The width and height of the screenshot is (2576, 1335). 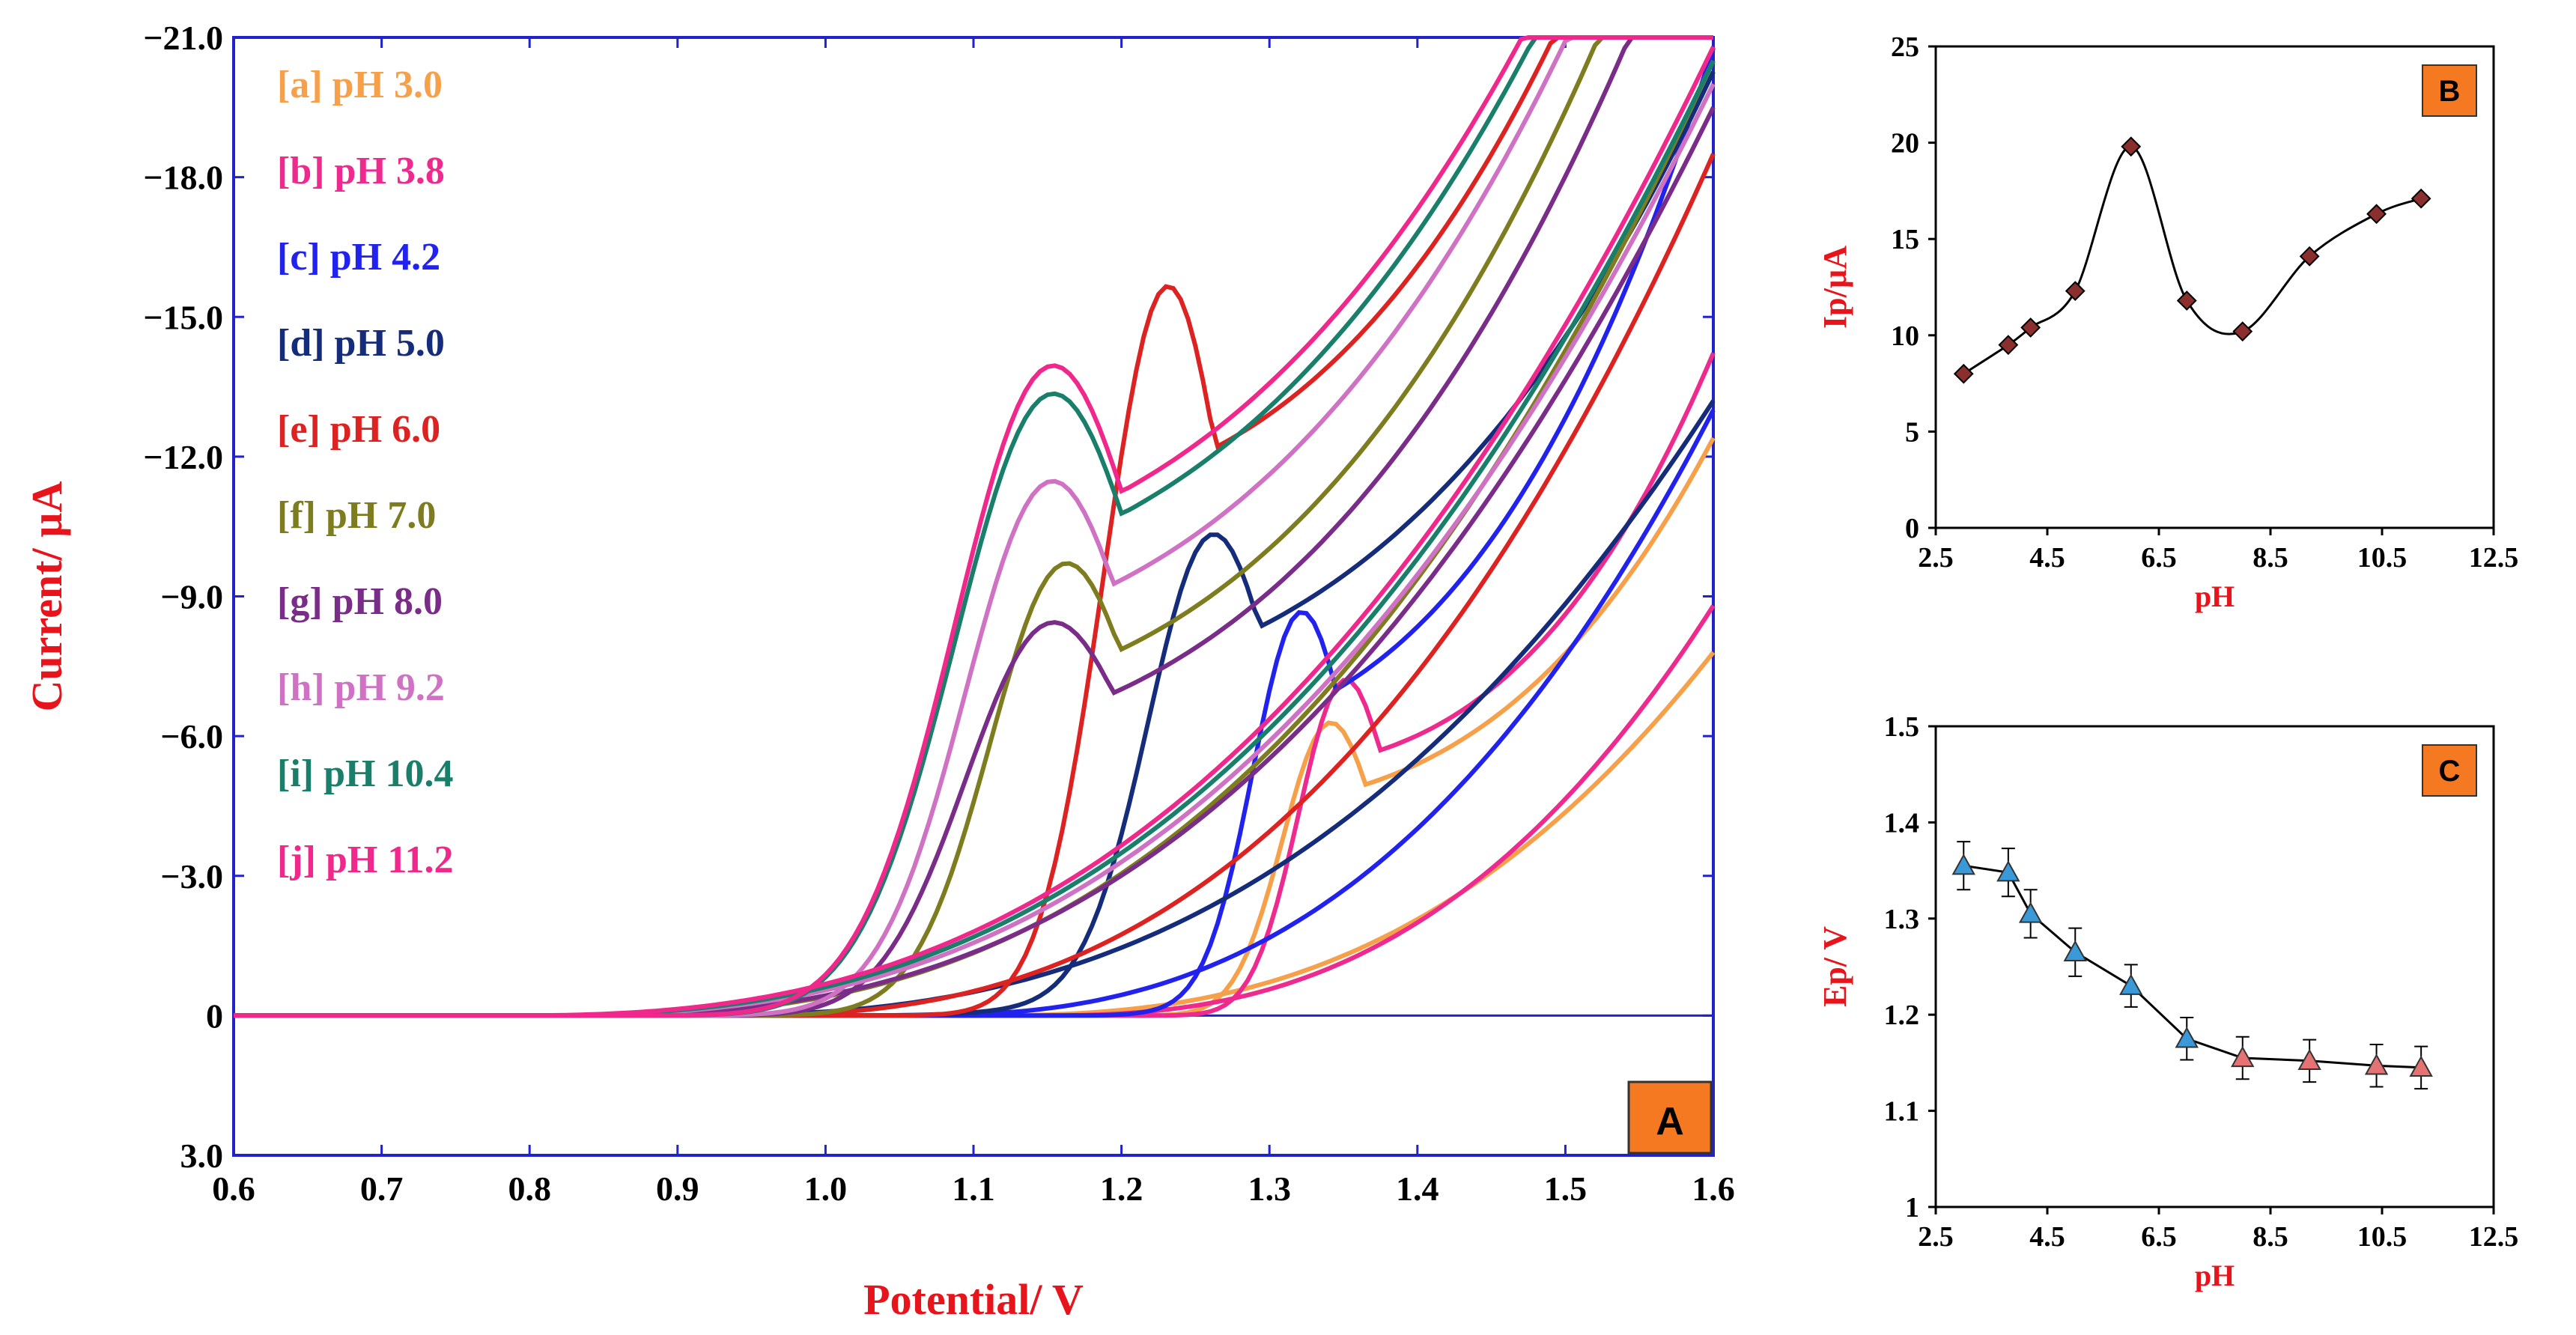 What do you see at coordinates (365, 860) in the screenshot?
I see `legend-entry: [j] pH 11.2` at bounding box center [365, 860].